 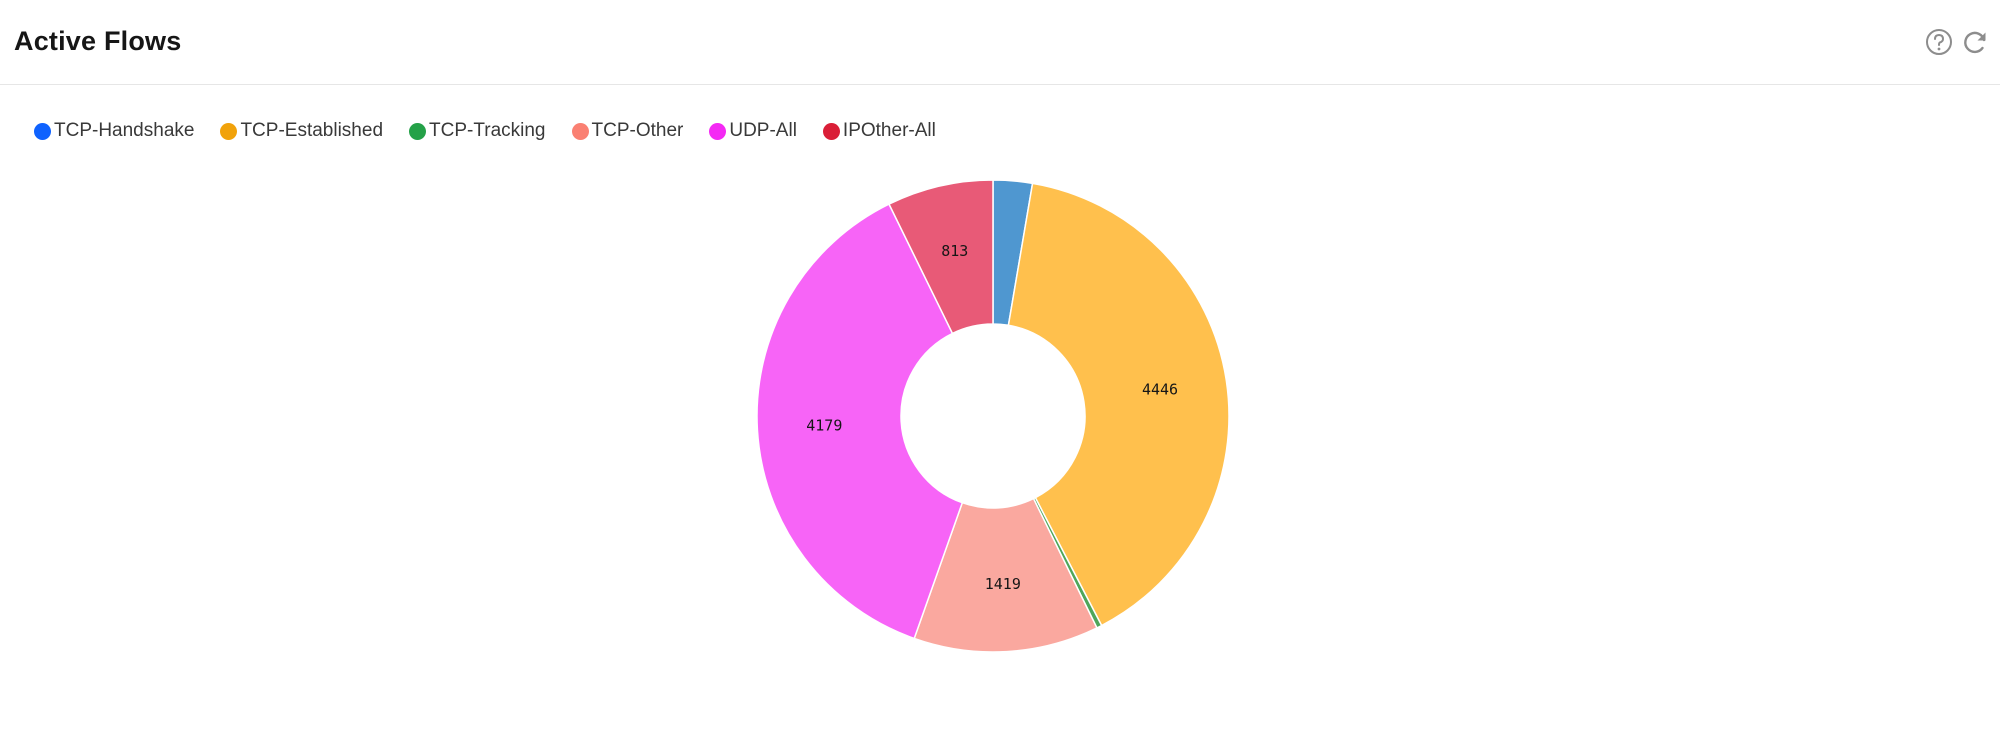 What do you see at coordinates (954, 251) in the screenshot?
I see `slice-label-ipother-all: 813` at bounding box center [954, 251].